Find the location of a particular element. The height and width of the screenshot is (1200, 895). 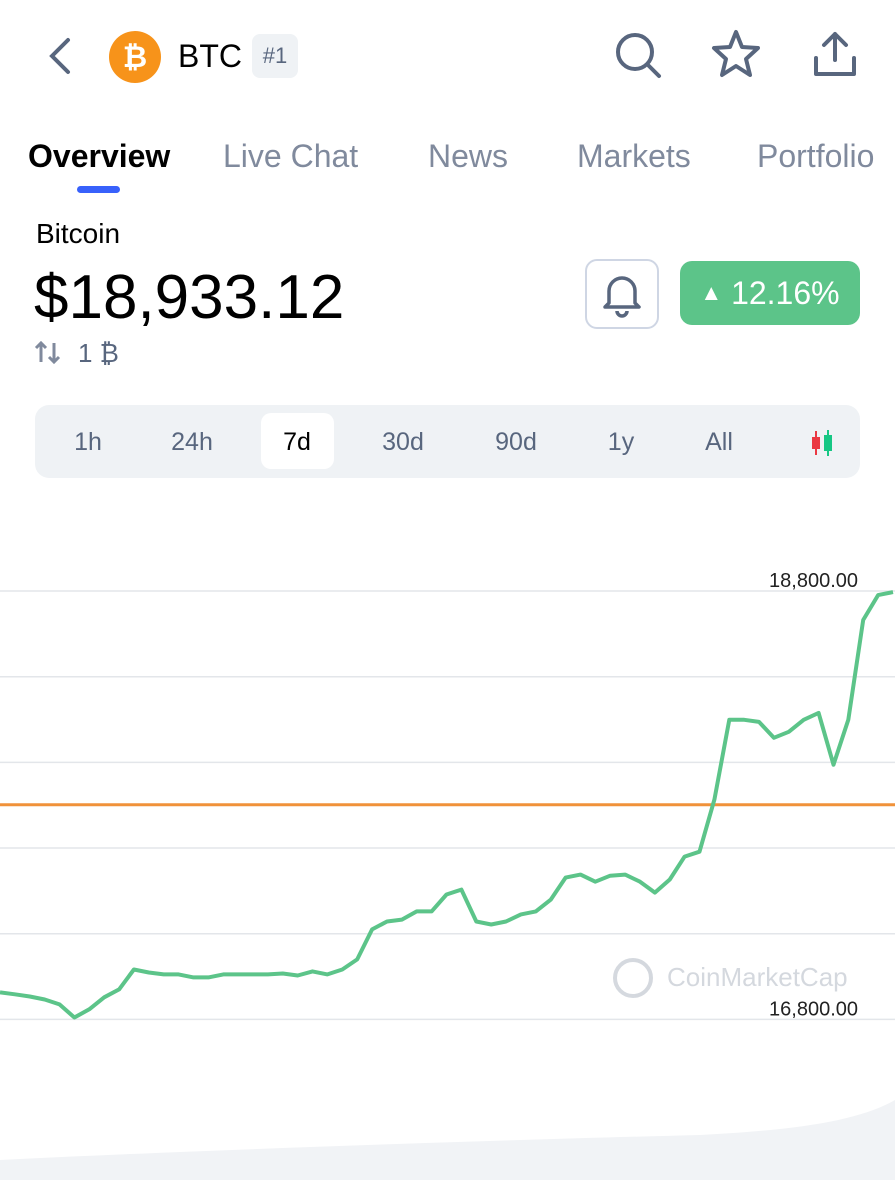

range-button: All is located at coordinates (719, 442).